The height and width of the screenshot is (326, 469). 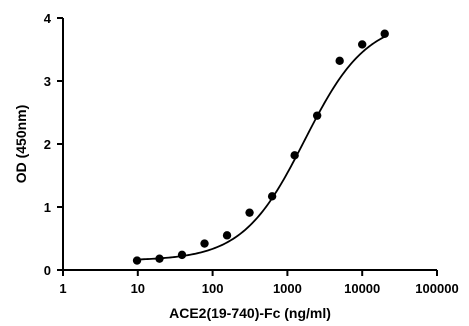 What do you see at coordinates (259, 283) in the screenshot?
I see `x-ticks: 1 10 100 1000 10000 100000` at bounding box center [259, 283].